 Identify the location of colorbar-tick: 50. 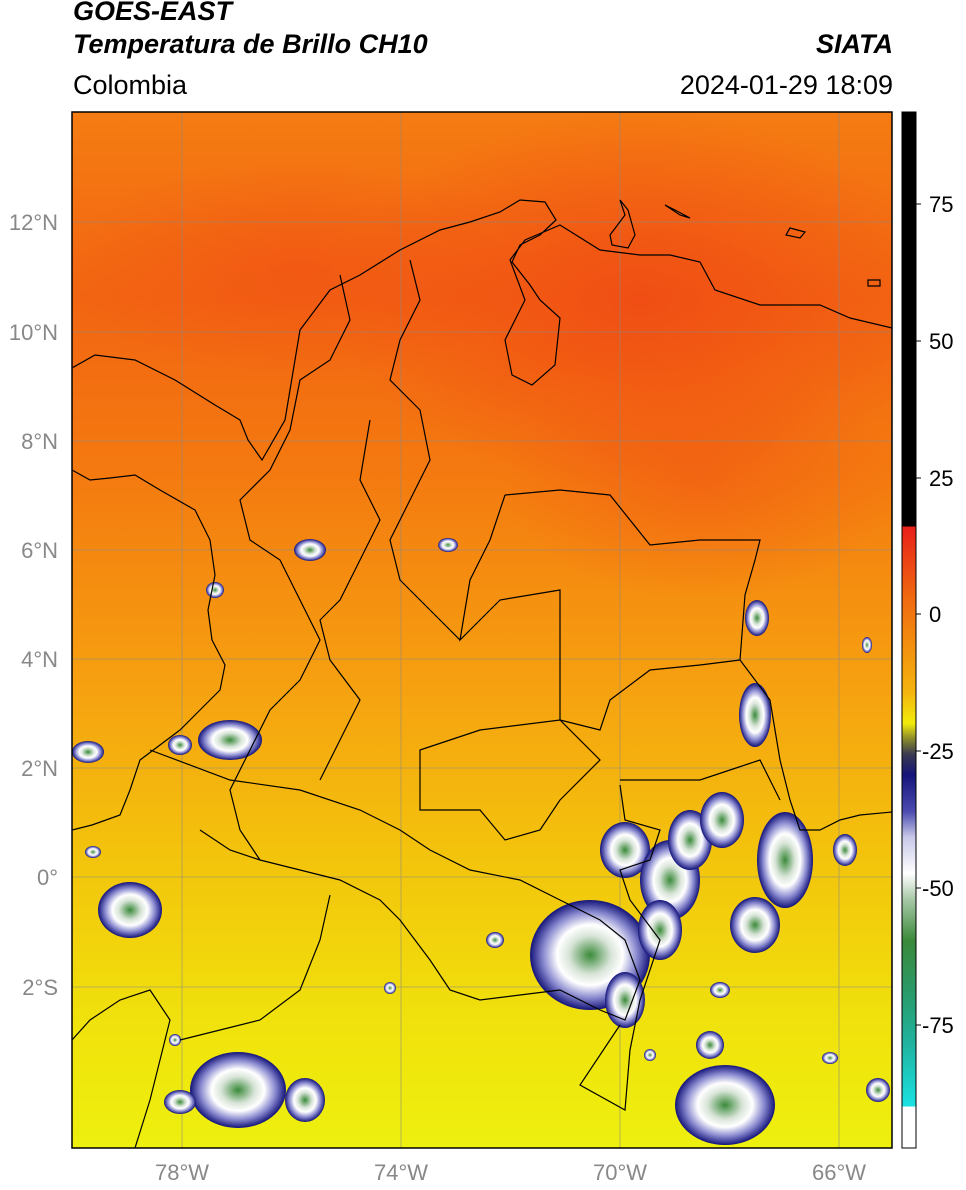
(941, 341).